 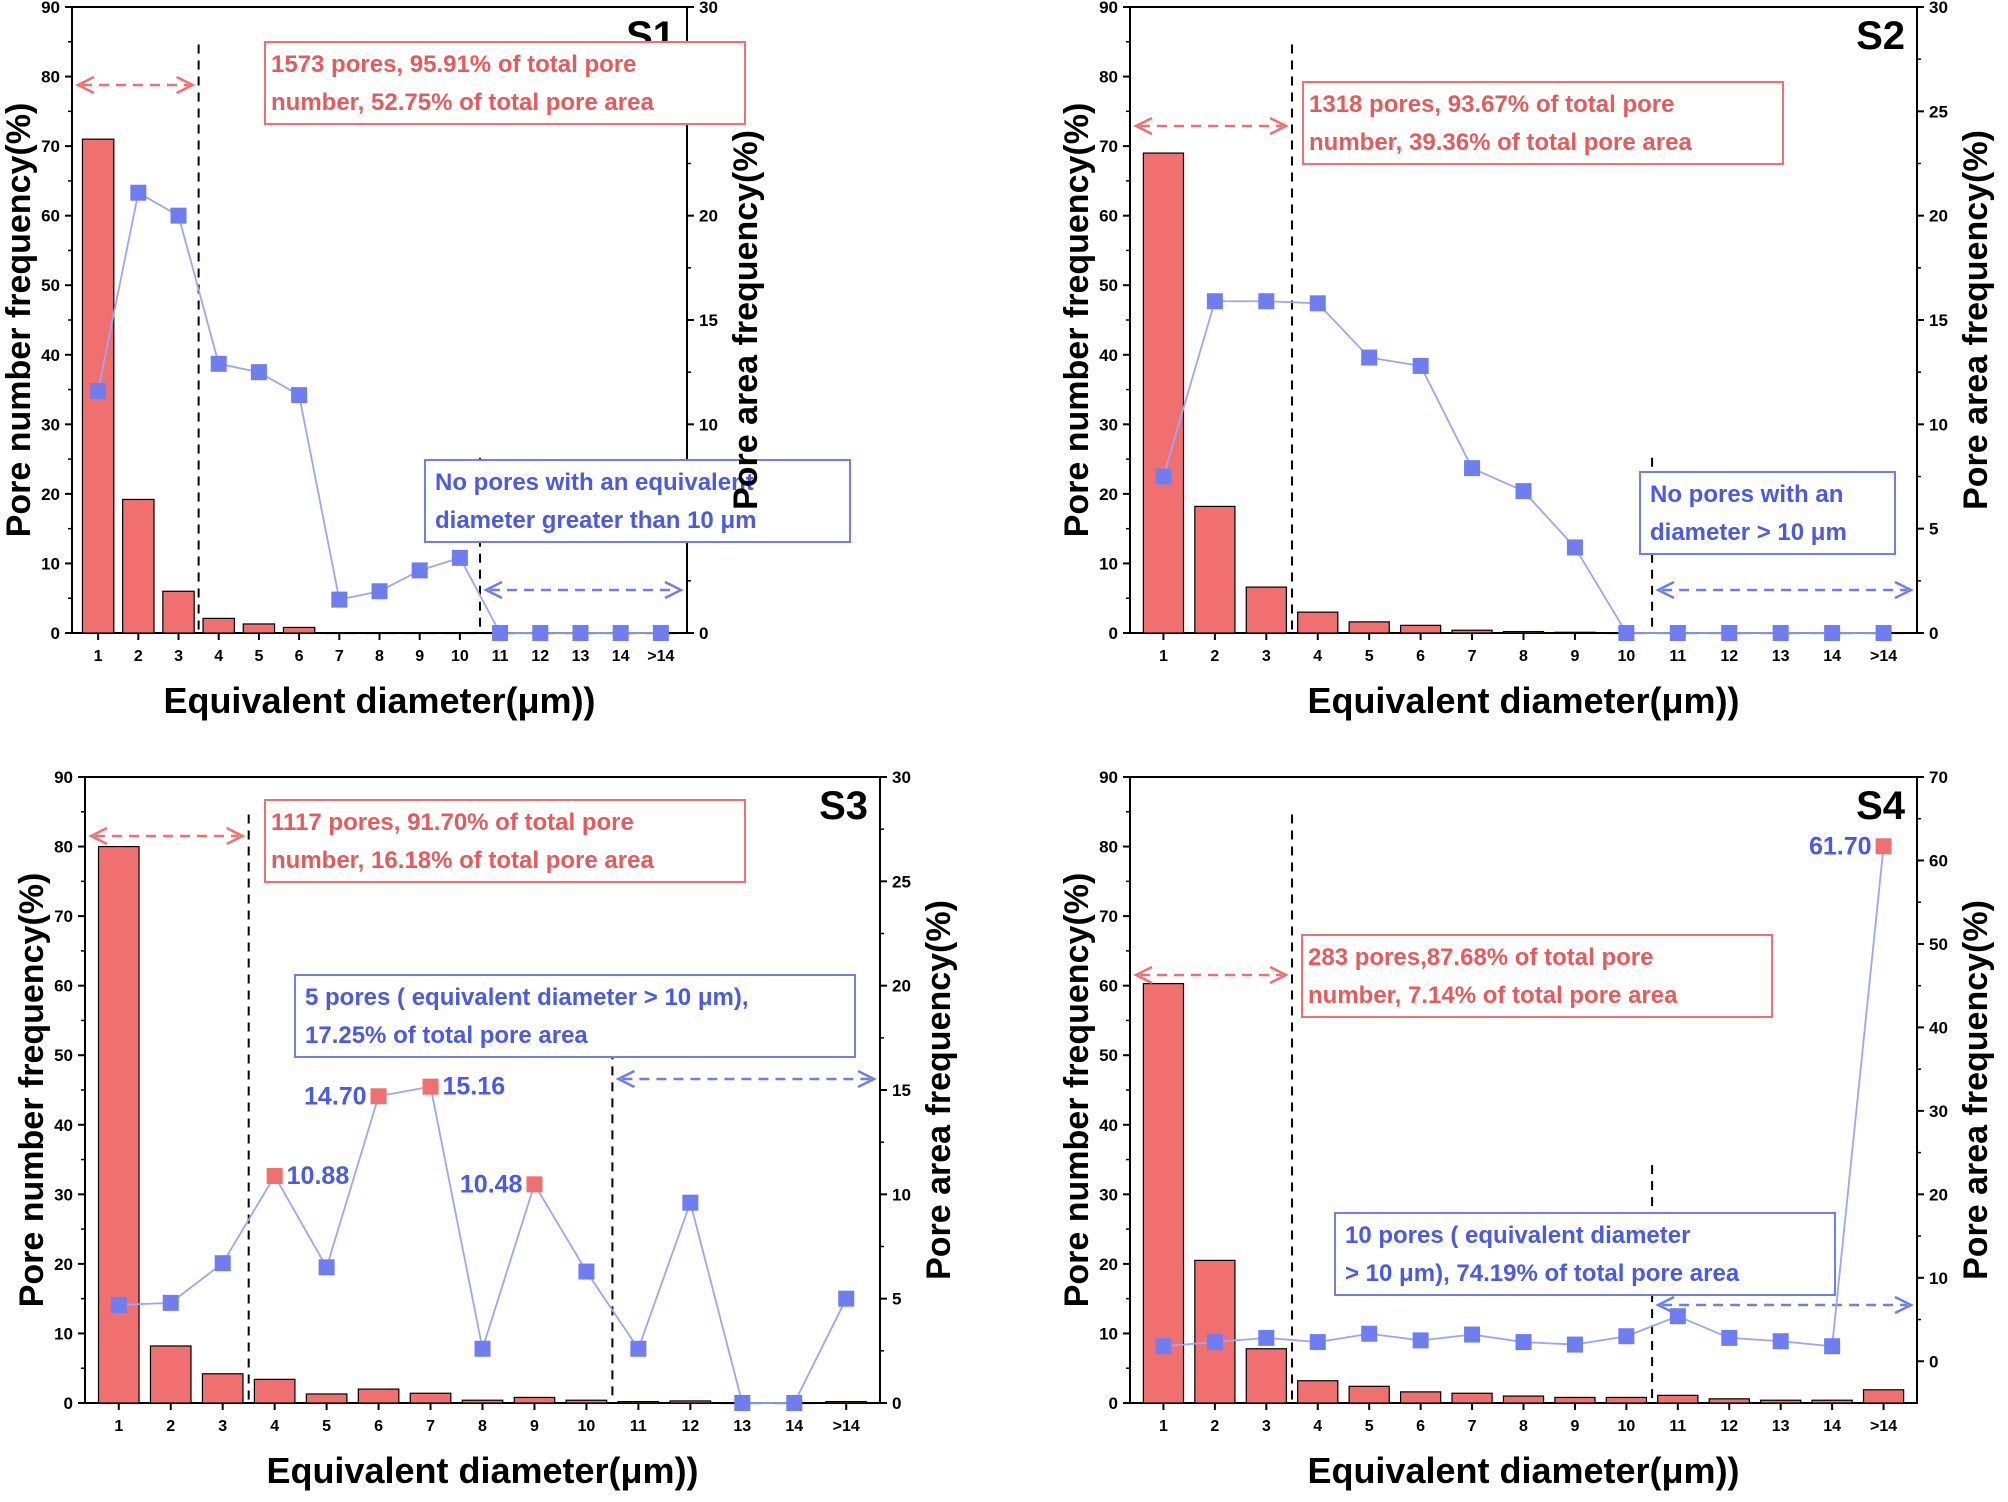 I want to click on x-tick-label: 3, so click(x=178, y=656).